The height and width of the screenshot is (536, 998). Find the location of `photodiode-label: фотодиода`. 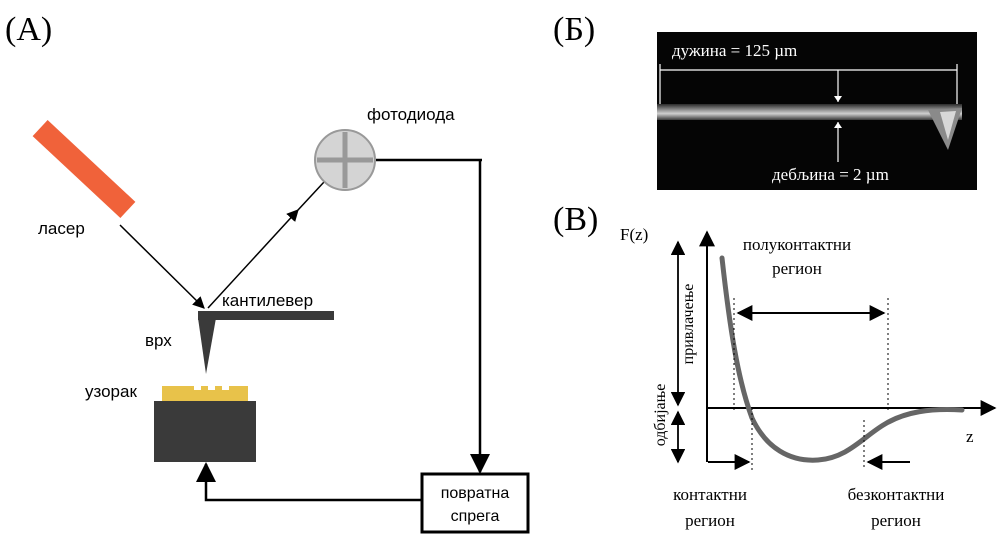

photodiode-label: фотодиода is located at coordinates (411, 114).